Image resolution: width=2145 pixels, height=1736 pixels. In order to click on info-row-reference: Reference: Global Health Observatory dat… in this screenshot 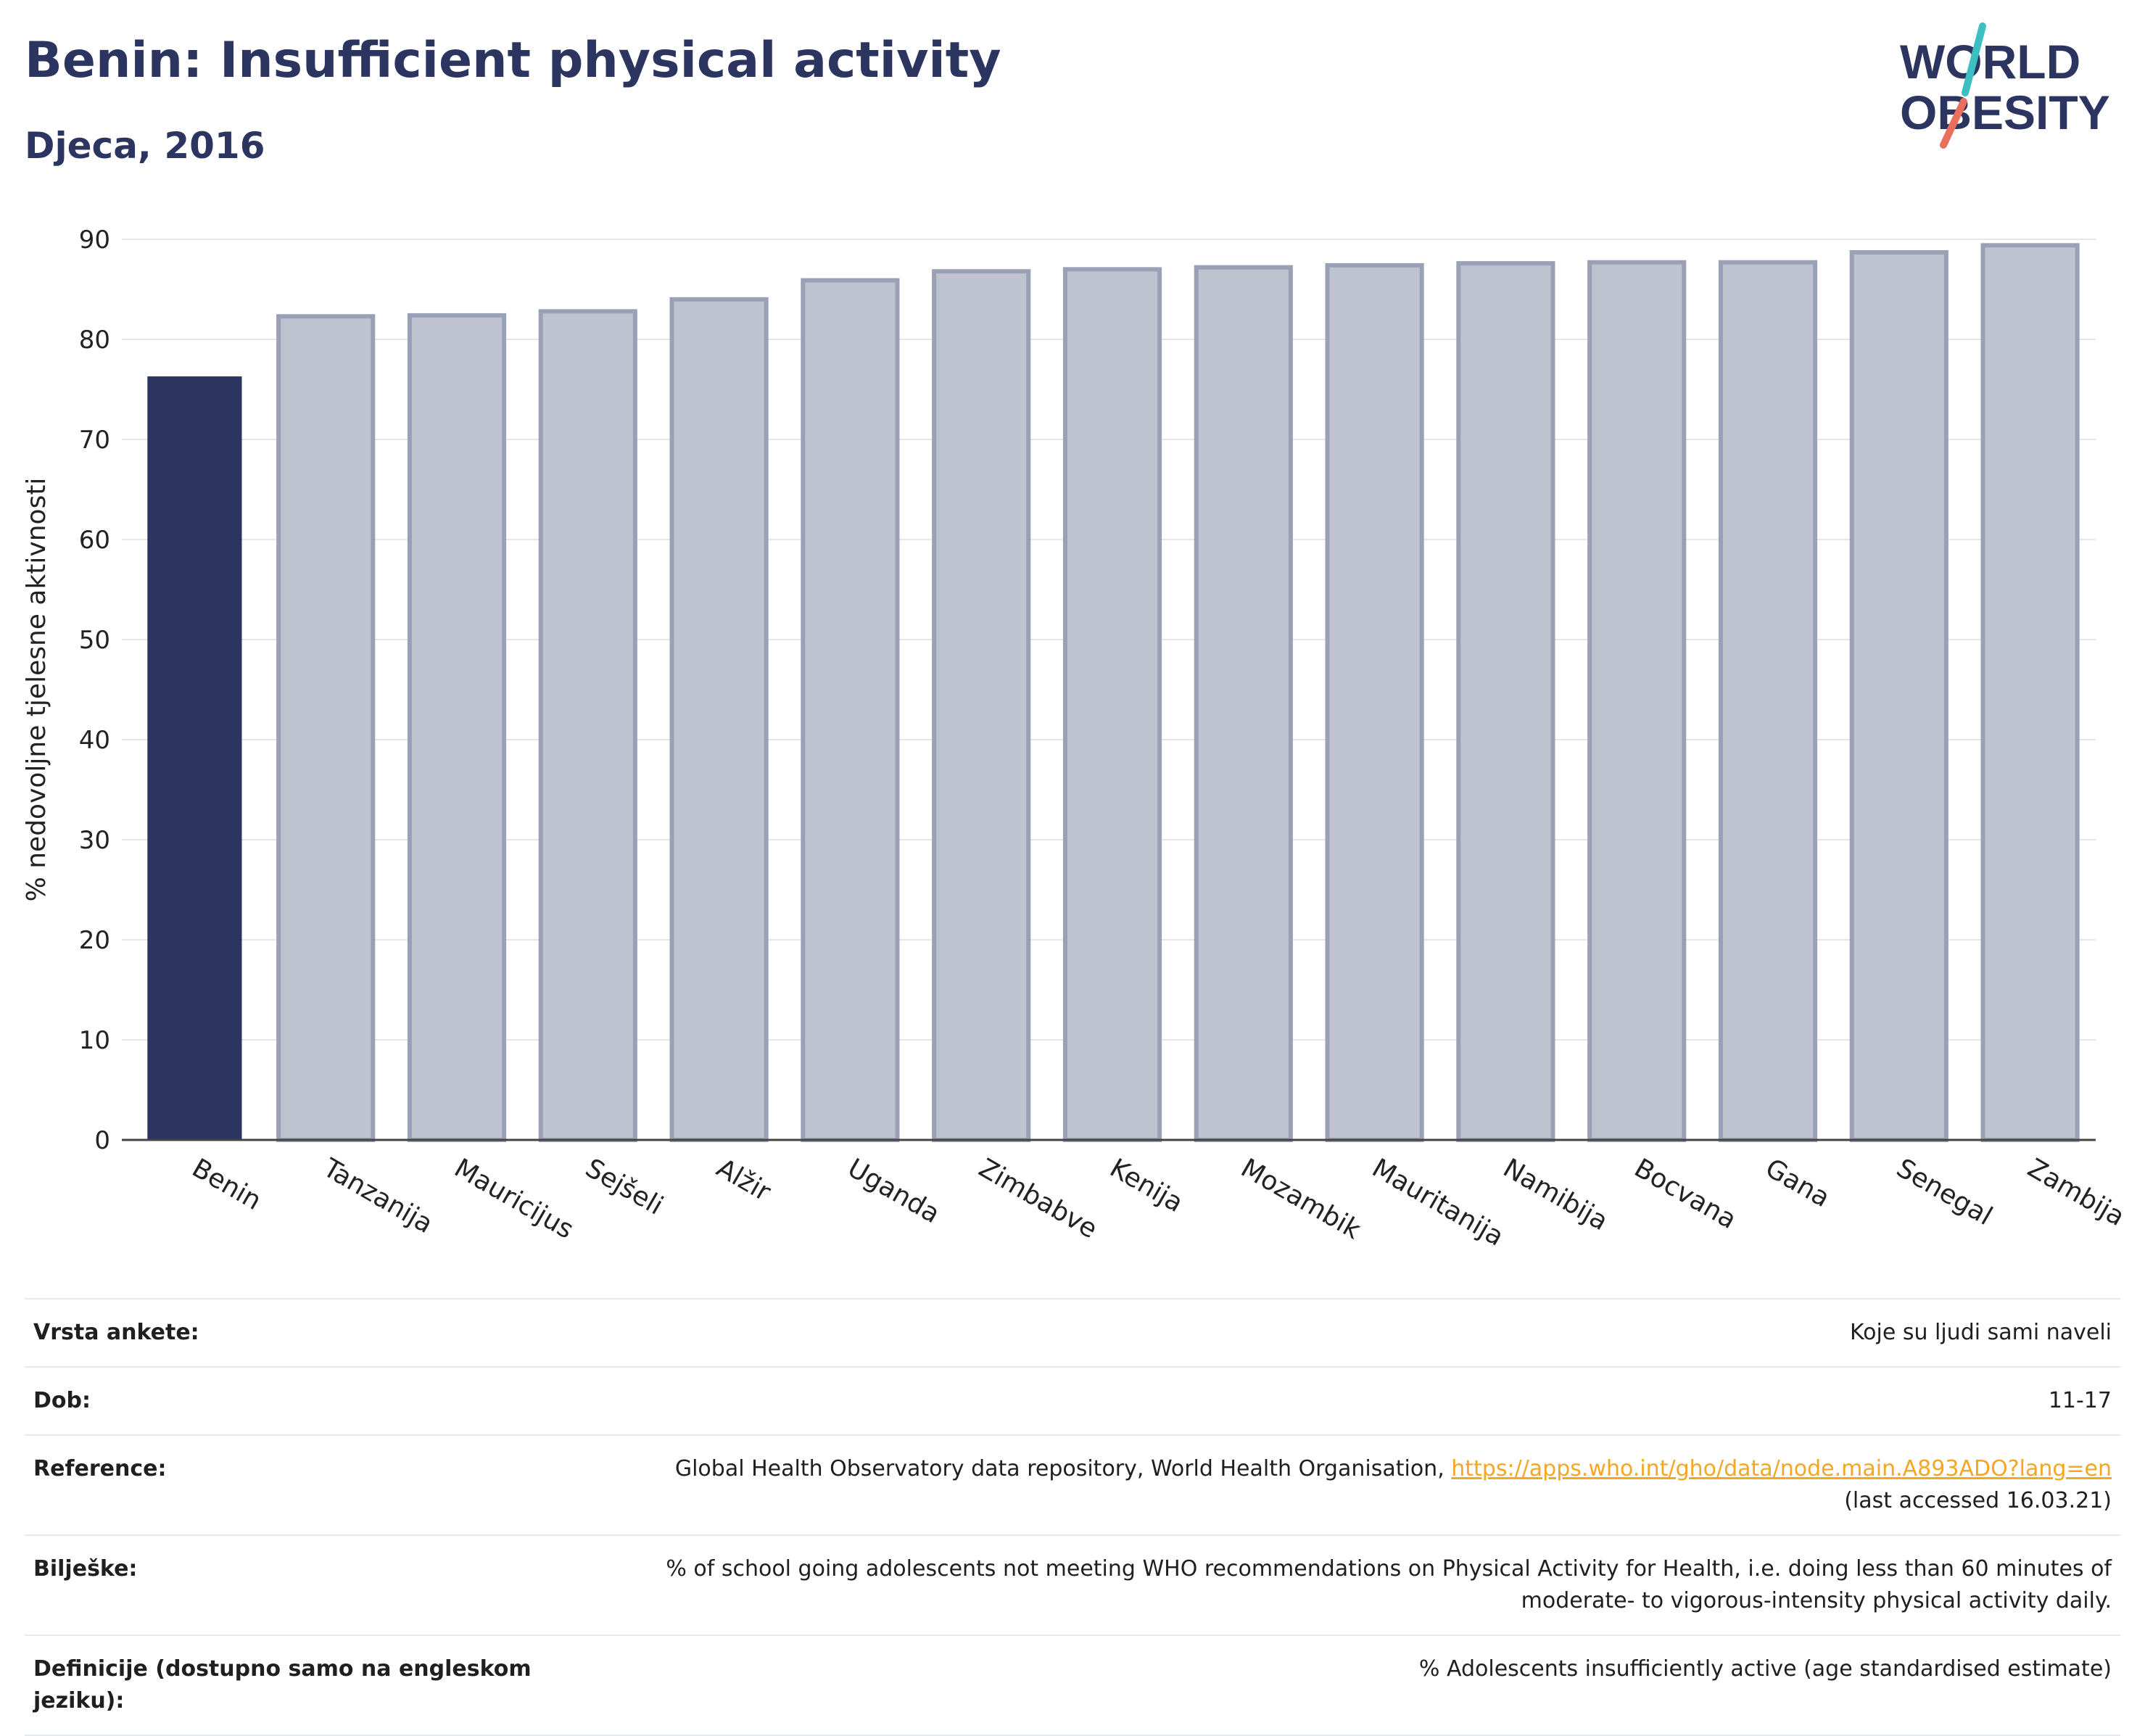, I will do `click(1072, 1484)`.